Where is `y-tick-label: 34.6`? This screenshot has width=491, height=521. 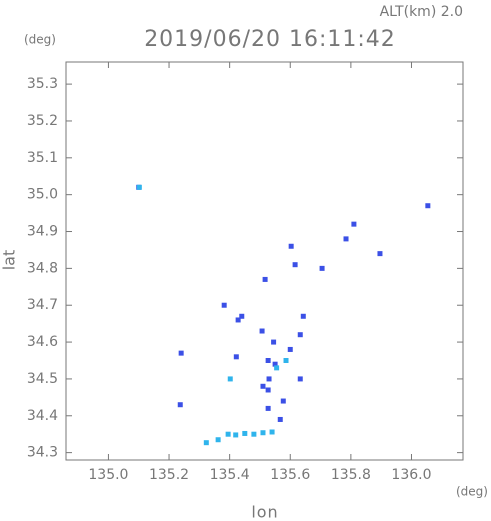
y-tick-label: 34.6 is located at coordinates (42, 342).